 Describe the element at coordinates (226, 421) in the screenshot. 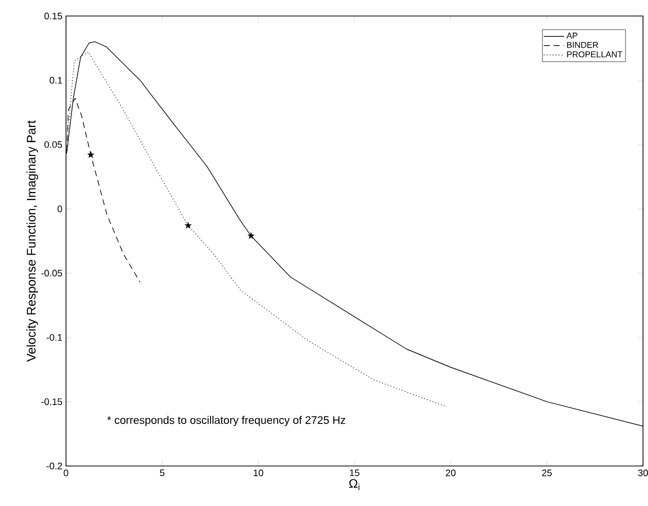

I see `annotation: * corresponds to oscillatory frequency of 2725 Hz` at that location.